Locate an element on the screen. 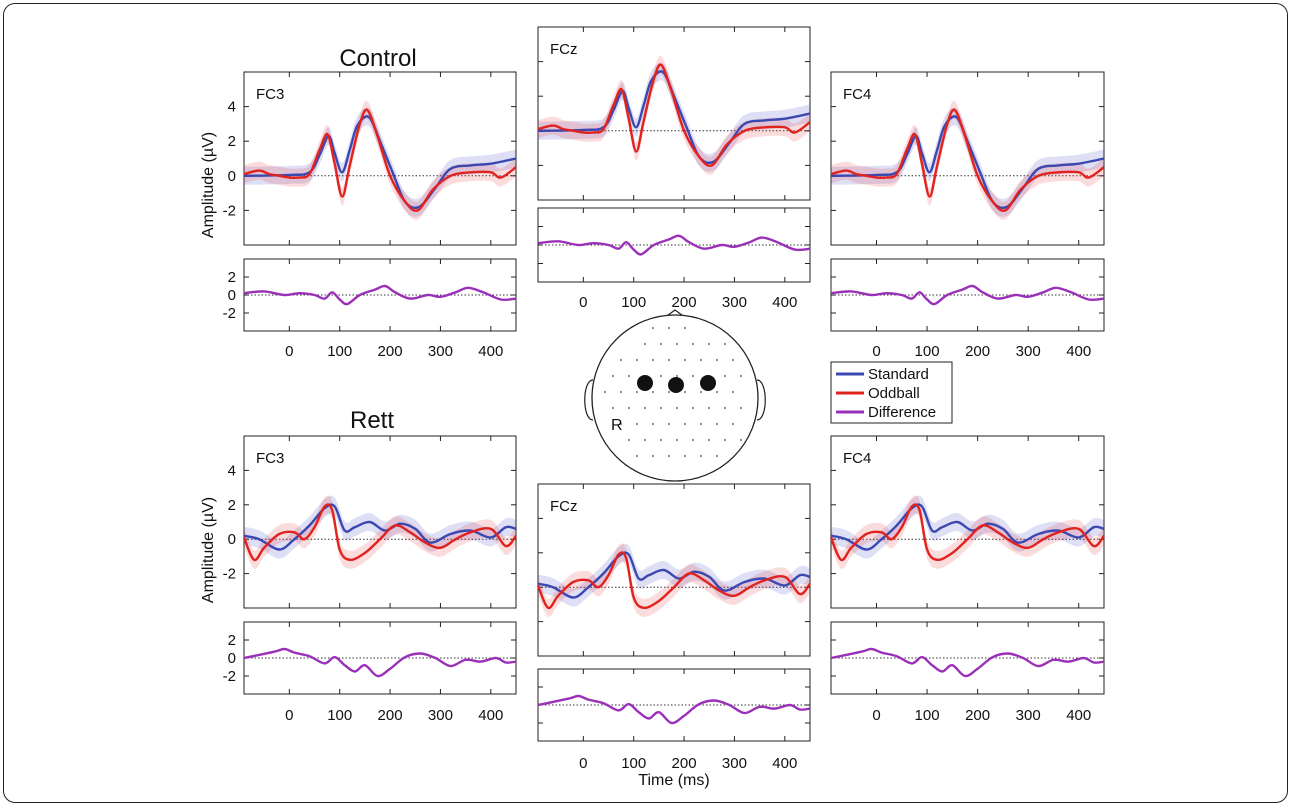  group-title-rett: Rett is located at coordinates (372, 420).